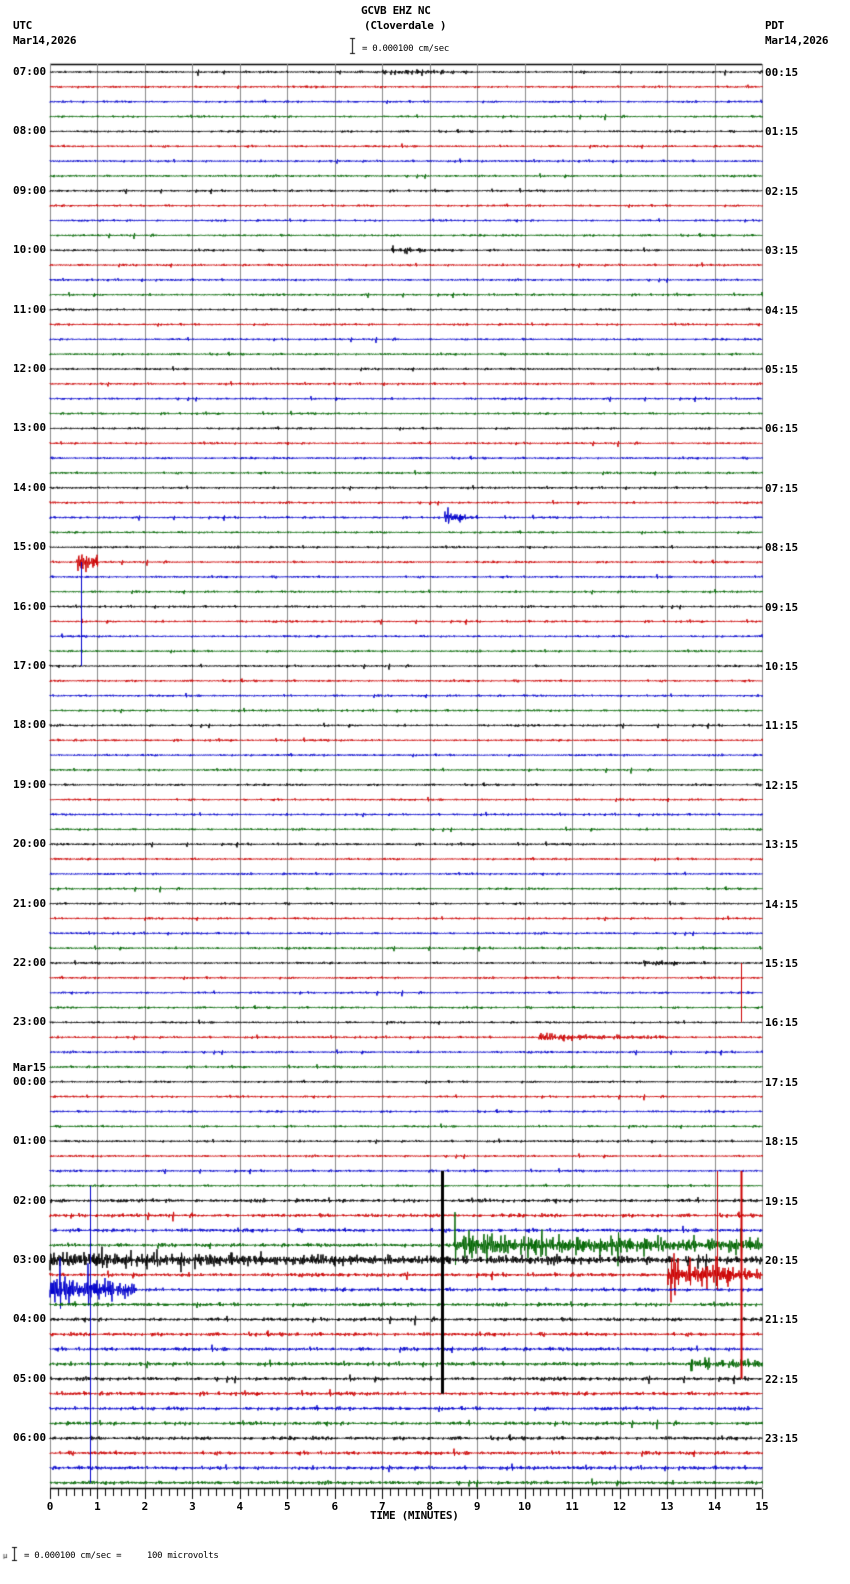 The width and height of the screenshot is (850, 1584). Describe the element at coordinates (714, 1506) in the screenshot. I see `x-tick-label: 14` at that location.